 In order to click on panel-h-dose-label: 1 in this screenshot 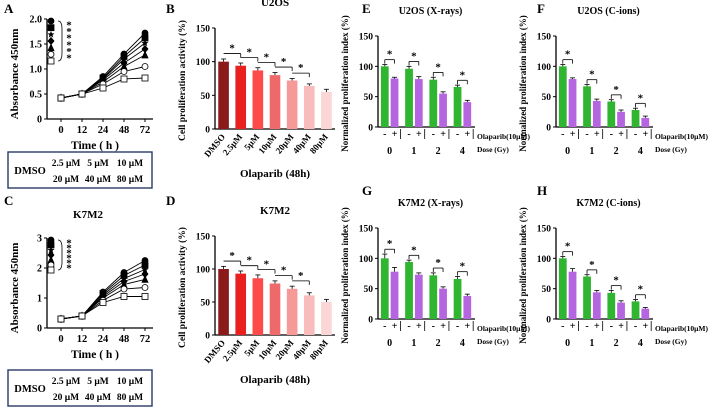, I will do `click(591, 343)`.